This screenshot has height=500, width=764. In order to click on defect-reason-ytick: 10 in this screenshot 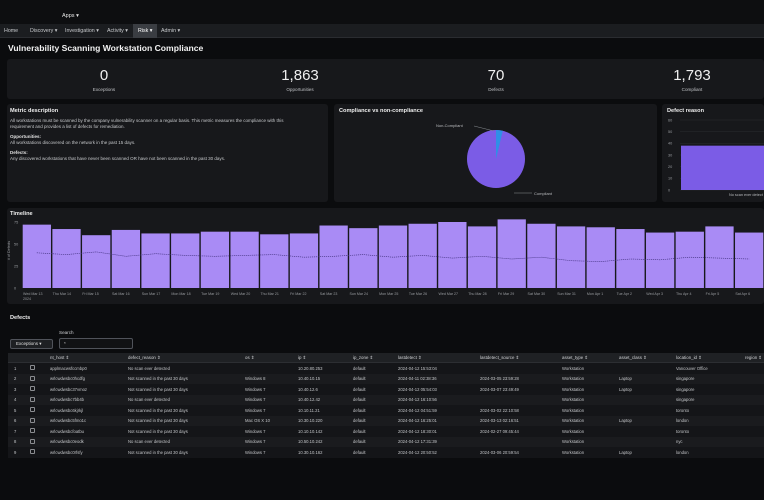, I will do `click(670, 179)`.